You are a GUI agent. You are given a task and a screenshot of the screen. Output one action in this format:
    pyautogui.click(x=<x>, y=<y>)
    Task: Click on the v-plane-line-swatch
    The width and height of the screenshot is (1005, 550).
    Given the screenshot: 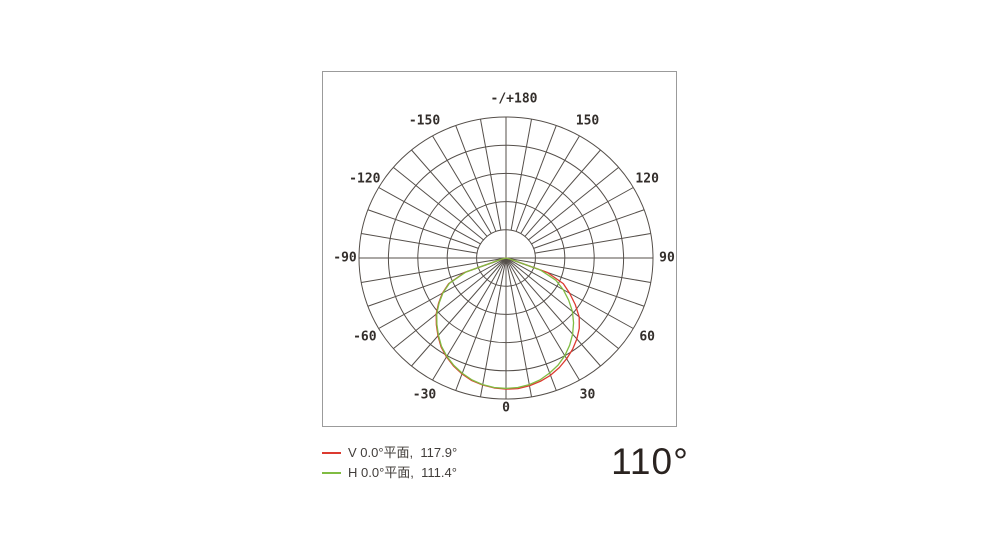 What is the action you would take?
    pyautogui.click(x=331, y=453)
    